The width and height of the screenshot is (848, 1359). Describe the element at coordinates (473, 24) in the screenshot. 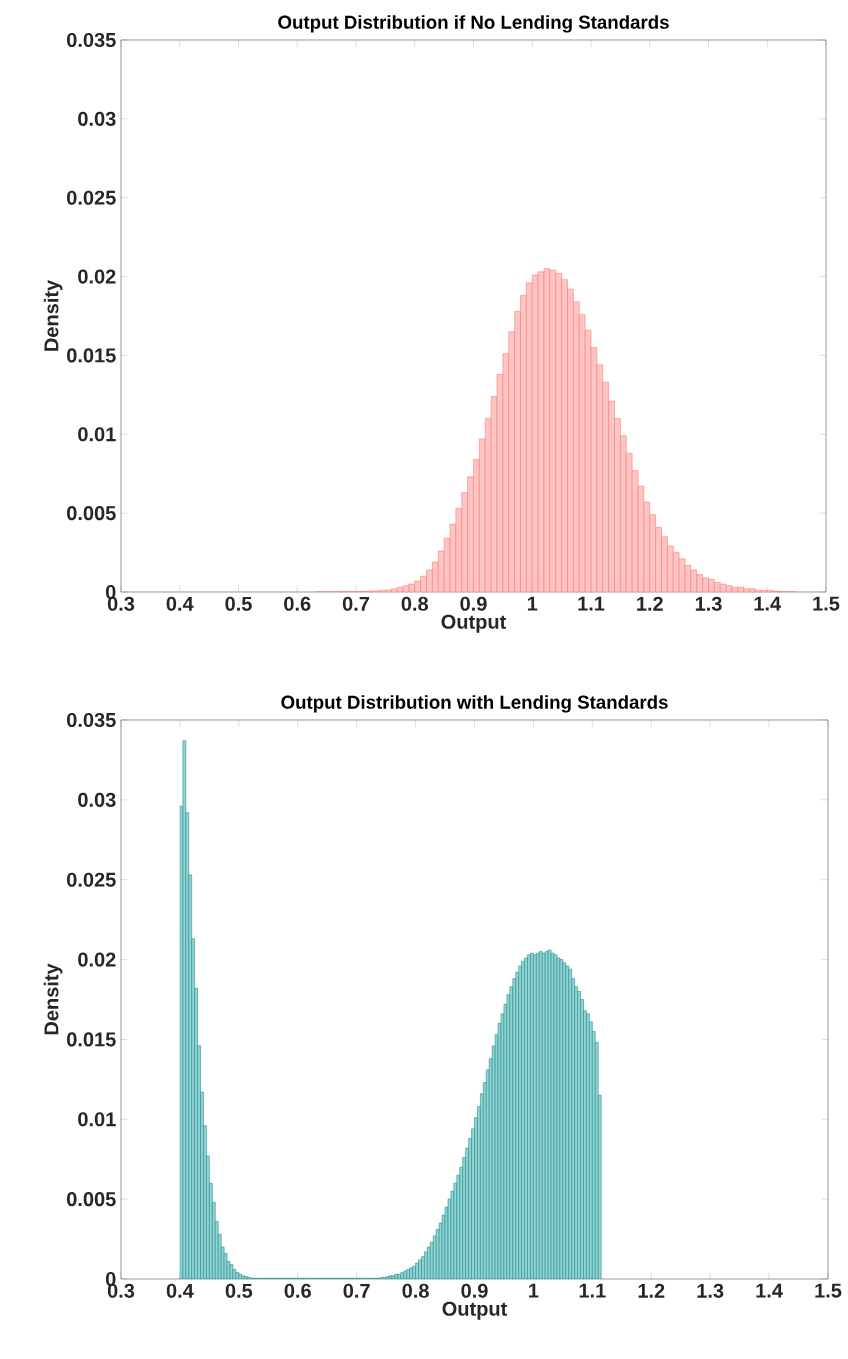

I see `chart-title: Output Distribution if No Lending Standards` at that location.